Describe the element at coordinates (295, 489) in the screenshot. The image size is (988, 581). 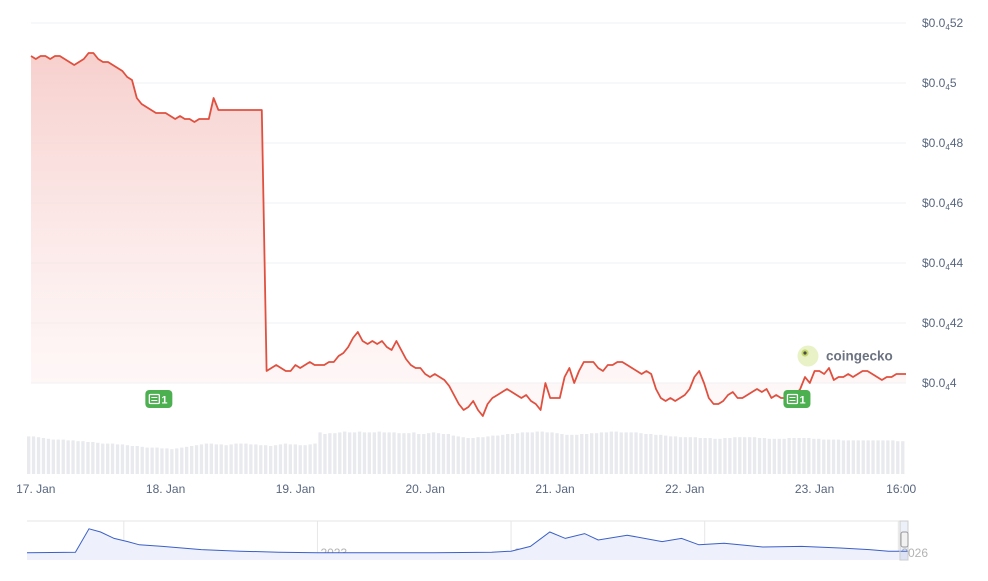
I see `x-tick-label: 19. Jan` at that location.